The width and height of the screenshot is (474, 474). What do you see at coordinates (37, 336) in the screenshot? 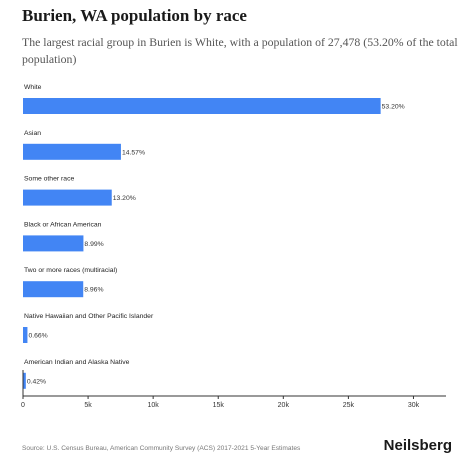
I see `data-label: 0.66%` at bounding box center [37, 336].